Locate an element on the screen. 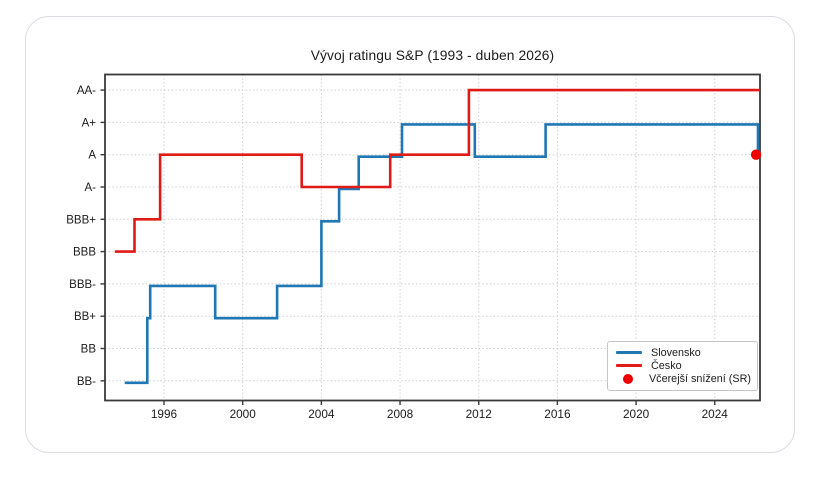  y-tick-label: A is located at coordinates (92, 156).